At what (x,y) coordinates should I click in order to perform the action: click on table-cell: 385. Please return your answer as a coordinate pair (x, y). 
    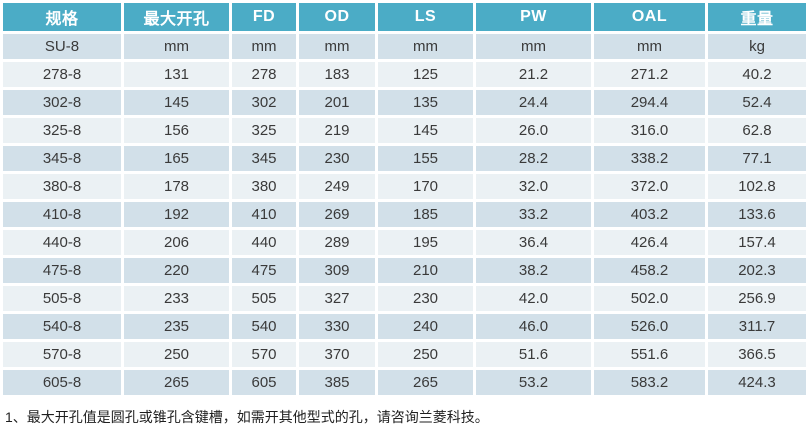
    Looking at the image, I should click on (337, 382).